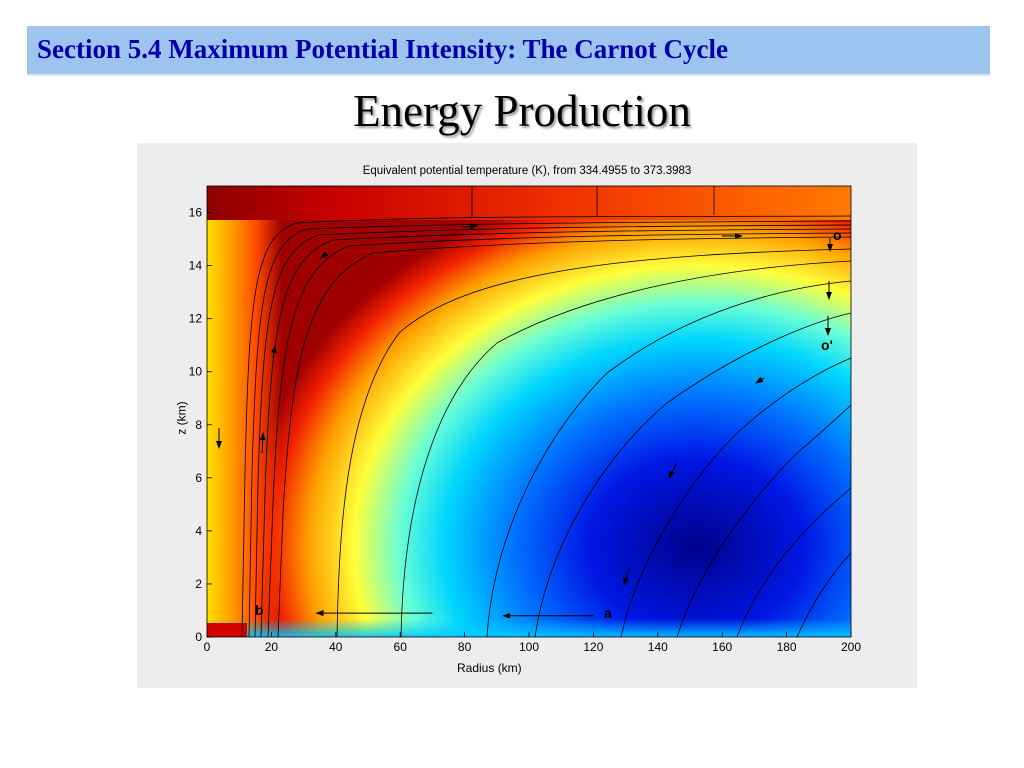 This screenshot has width=1024, height=768. I want to click on y-tick-label: 12, so click(196, 319).